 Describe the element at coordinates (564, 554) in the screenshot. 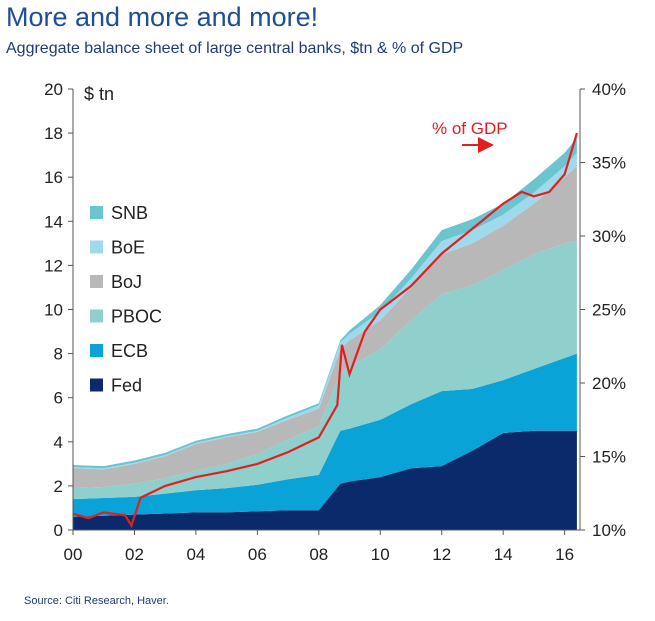

I see `x-tick-label: 16` at that location.